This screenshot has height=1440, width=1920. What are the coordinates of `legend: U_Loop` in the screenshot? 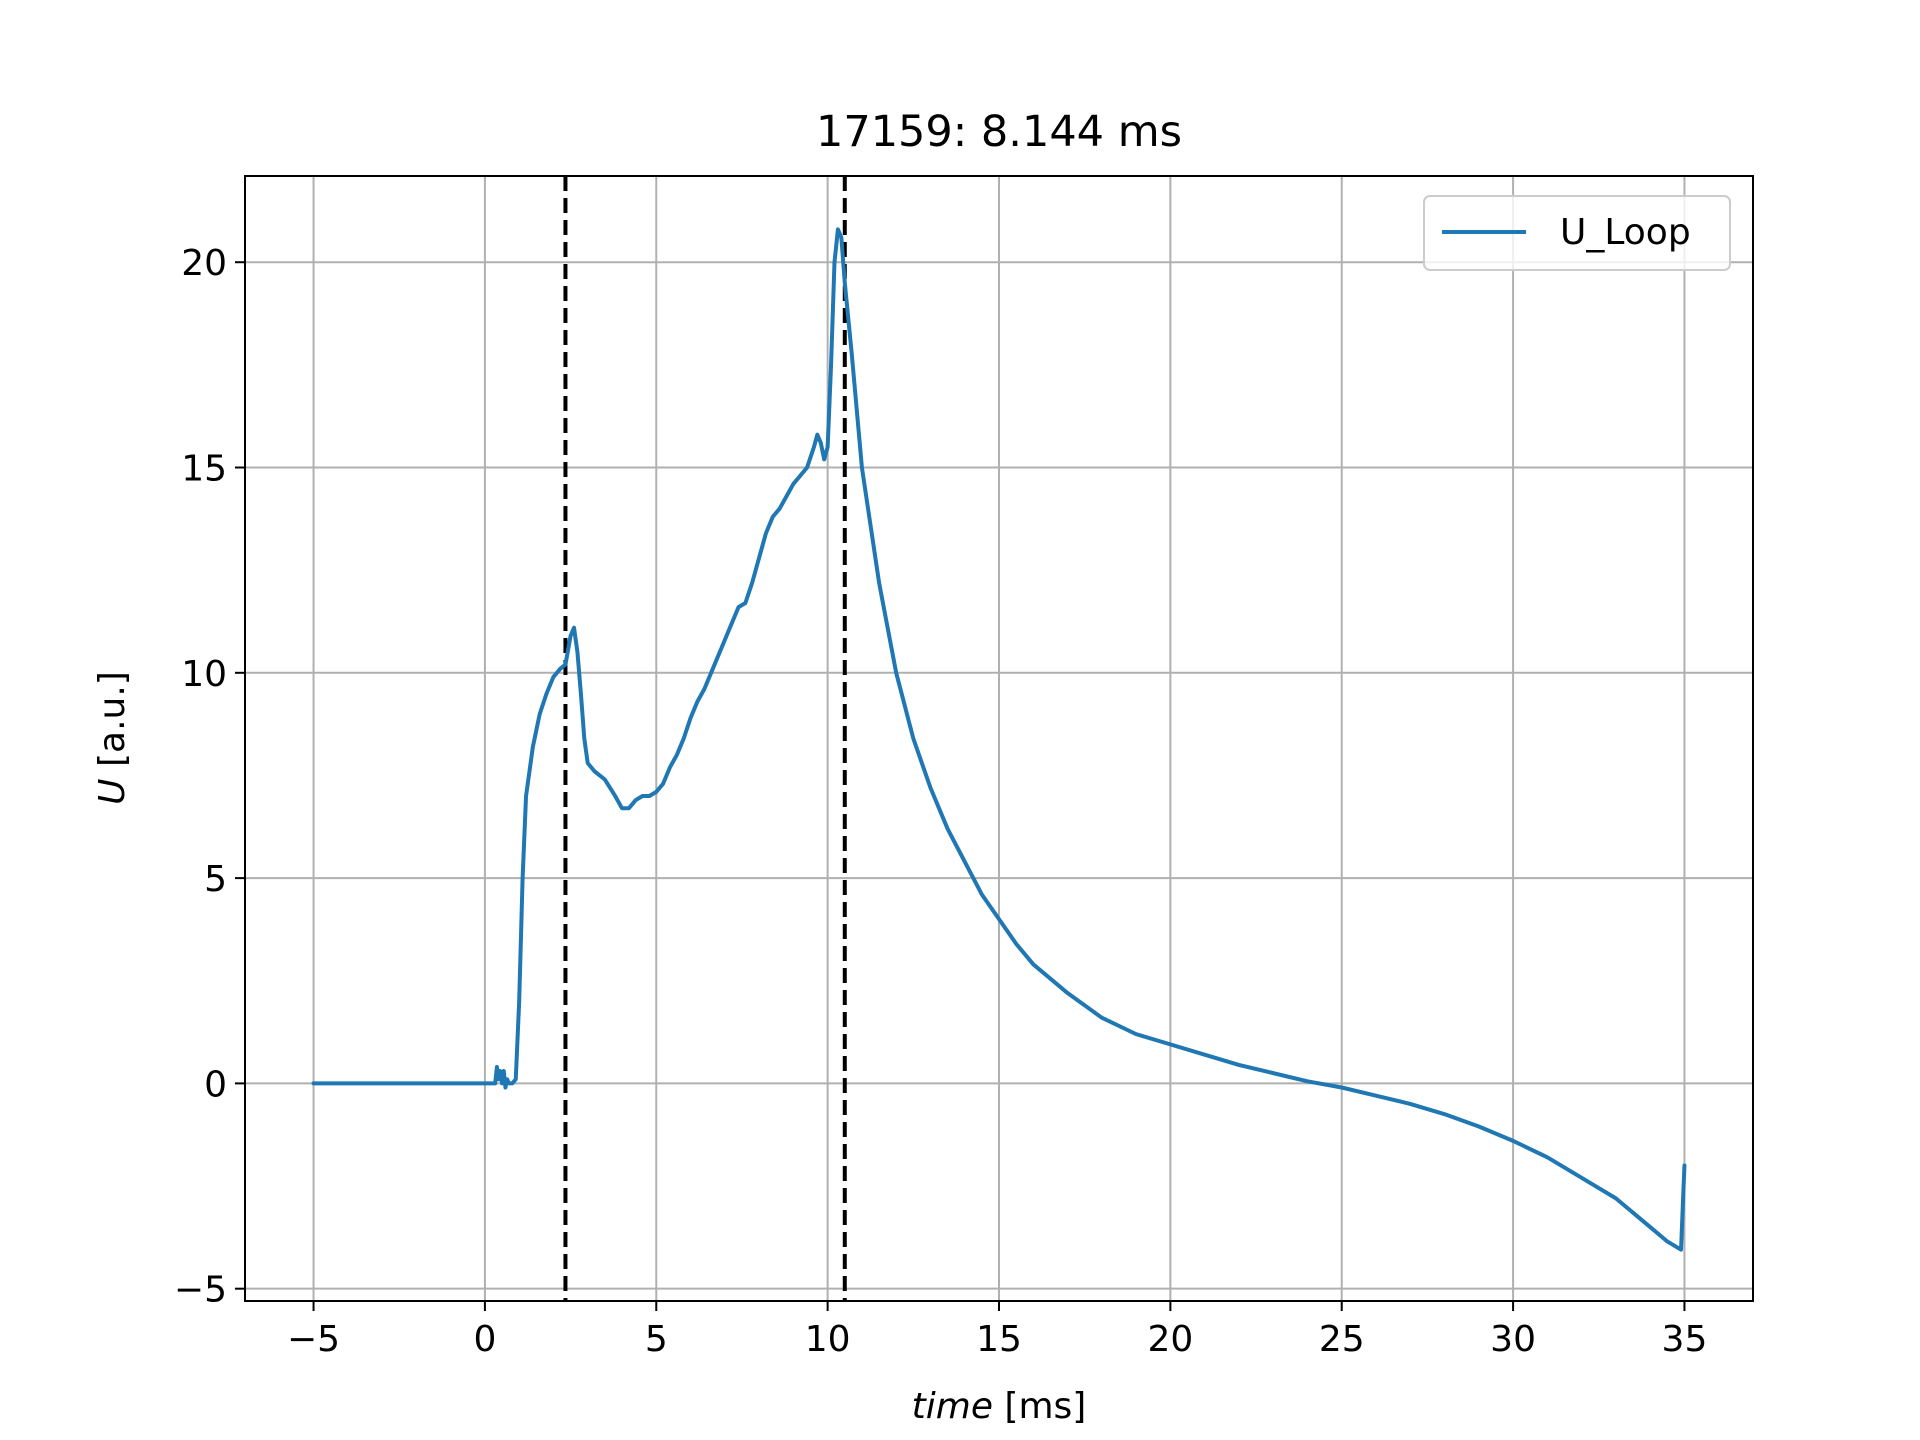 It's located at (1577, 233).